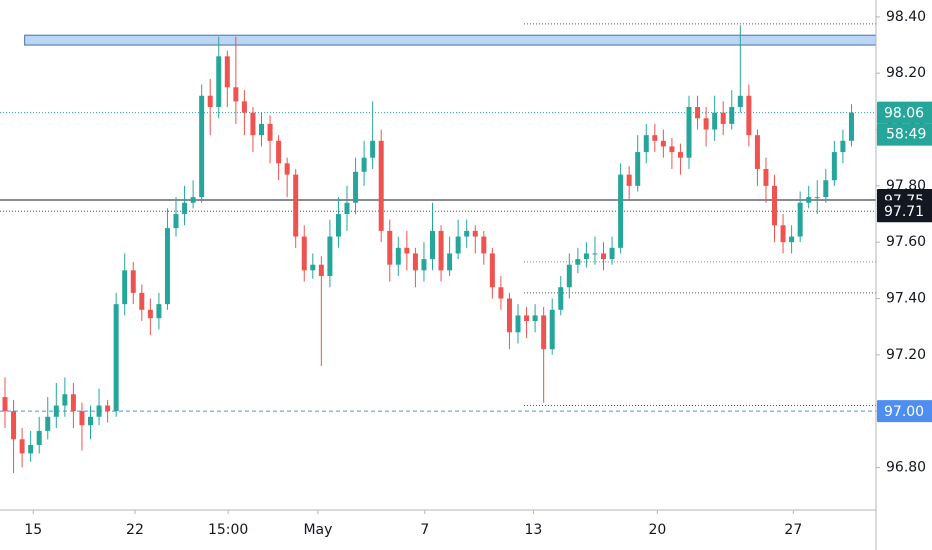 This screenshot has width=932, height=550. Describe the element at coordinates (906, 299) in the screenshot. I see `y-tick-label: 97.40` at that location.